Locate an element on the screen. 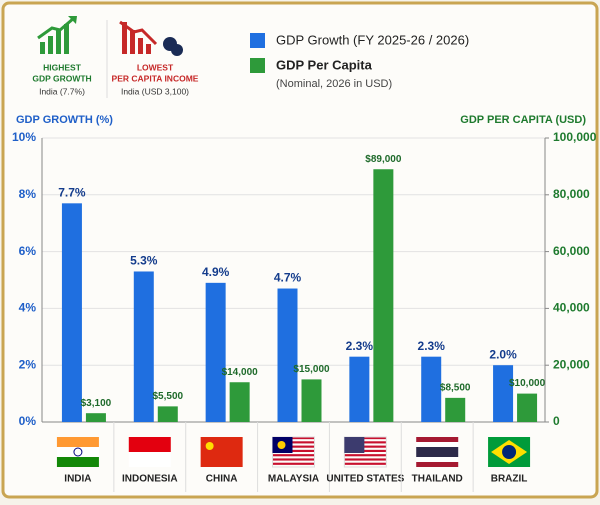 The image size is (600, 505). y2-tick-label: 40,000 is located at coordinates (571, 308).